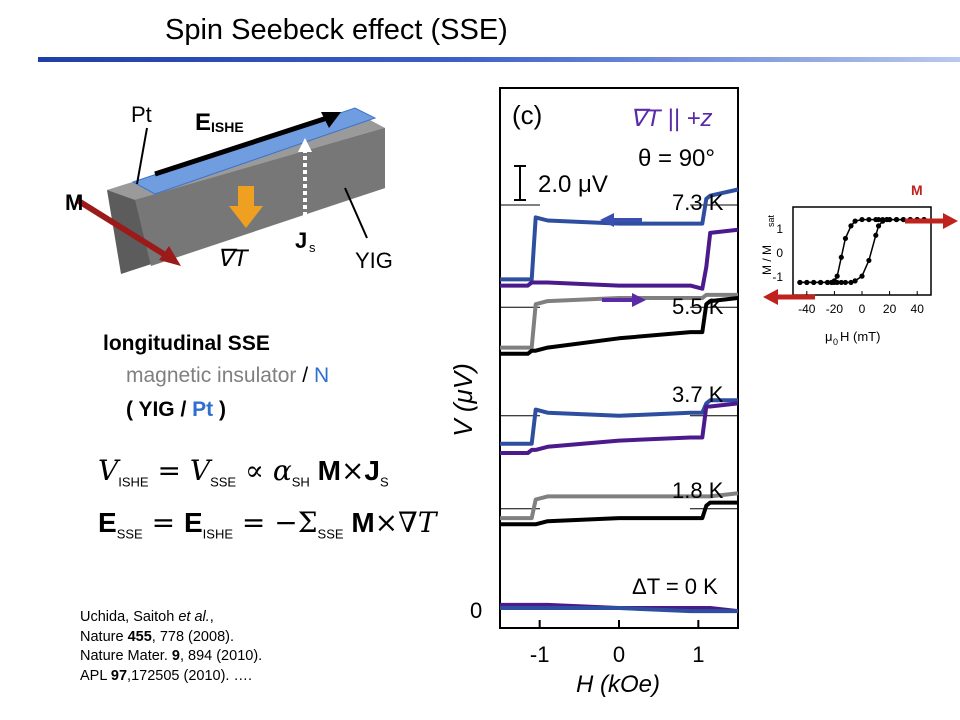 The image size is (960, 720). I want to click on yig-pt-open: ( YIG /, so click(159, 409).